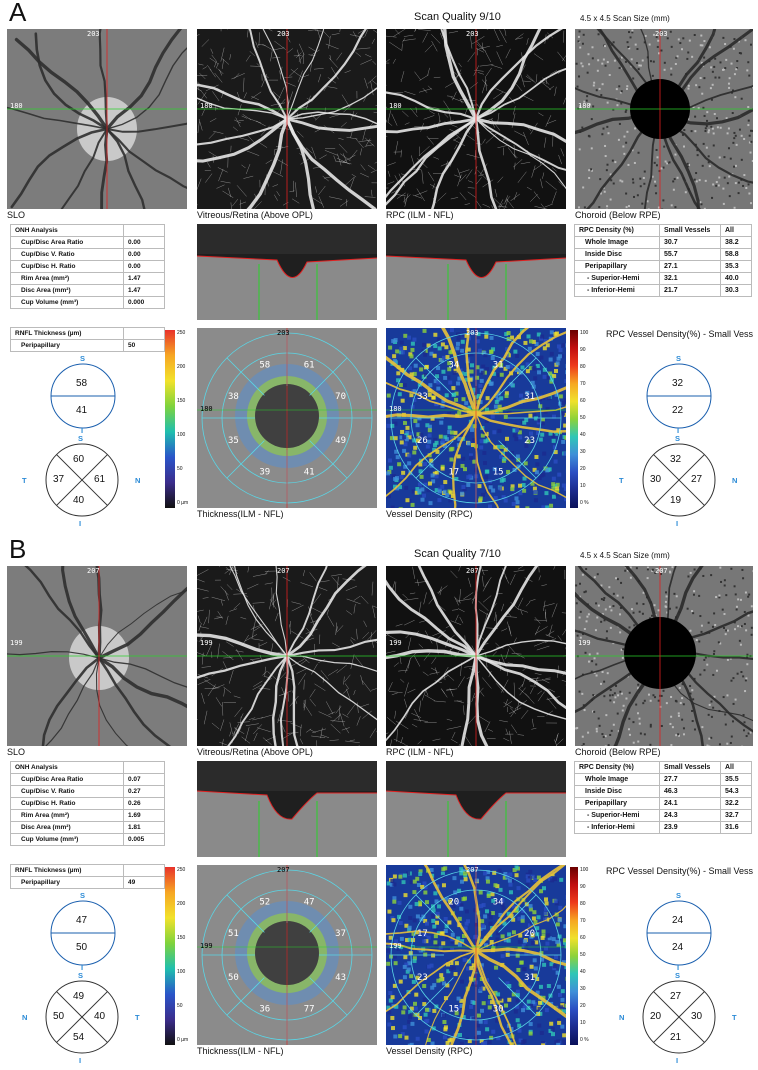  What do you see at coordinates (264, 1010) in the screenshot?
I see `sector-value: 36` at bounding box center [264, 1010].